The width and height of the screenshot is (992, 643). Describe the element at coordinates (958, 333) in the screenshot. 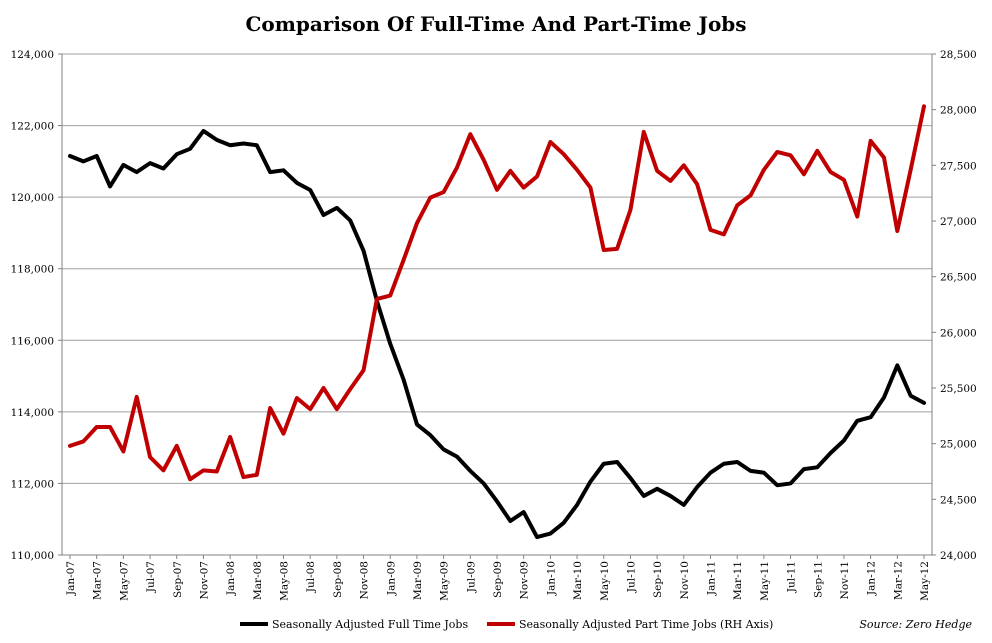

I see `right-tick-label: 26,000` at that location.